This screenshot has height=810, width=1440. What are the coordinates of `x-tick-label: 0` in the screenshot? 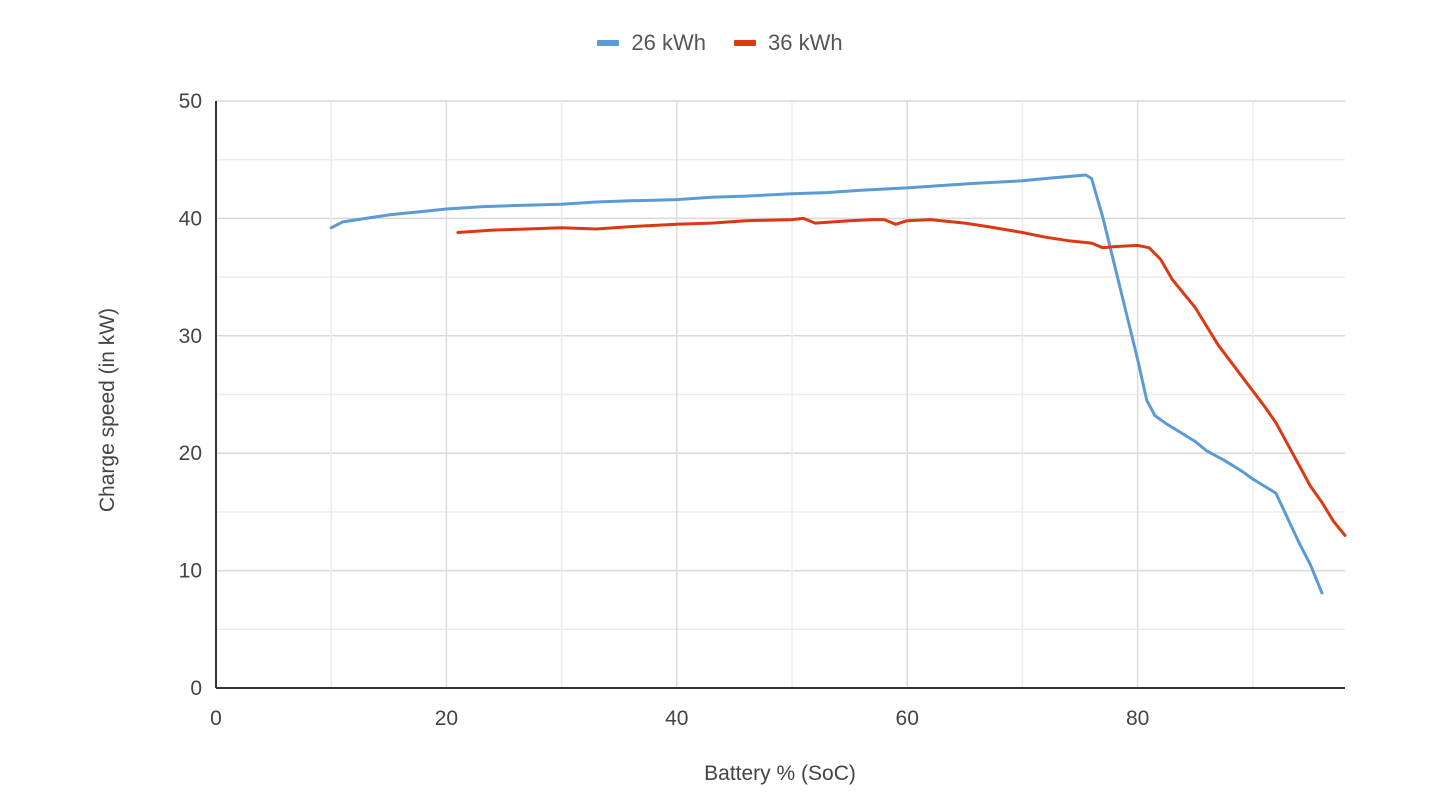 It's located at (216, 718).